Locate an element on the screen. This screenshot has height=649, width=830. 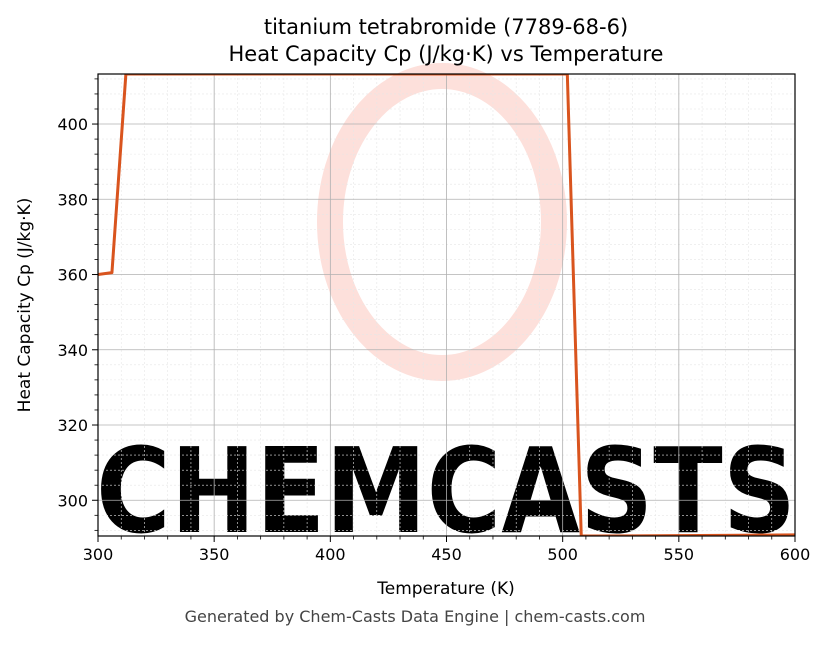
x-tick-label: 450 is located at coordinates (446, 554).